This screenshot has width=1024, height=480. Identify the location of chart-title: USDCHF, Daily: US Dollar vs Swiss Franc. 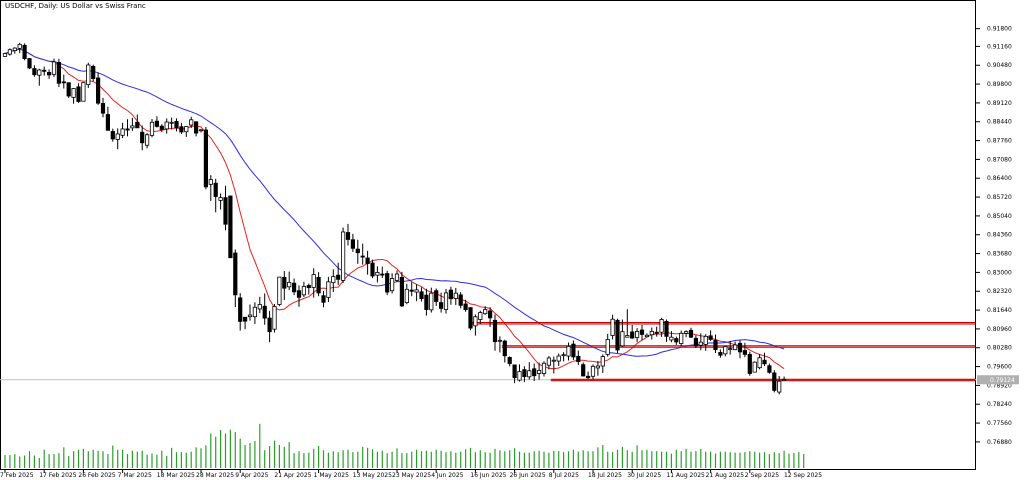
(75, 6).